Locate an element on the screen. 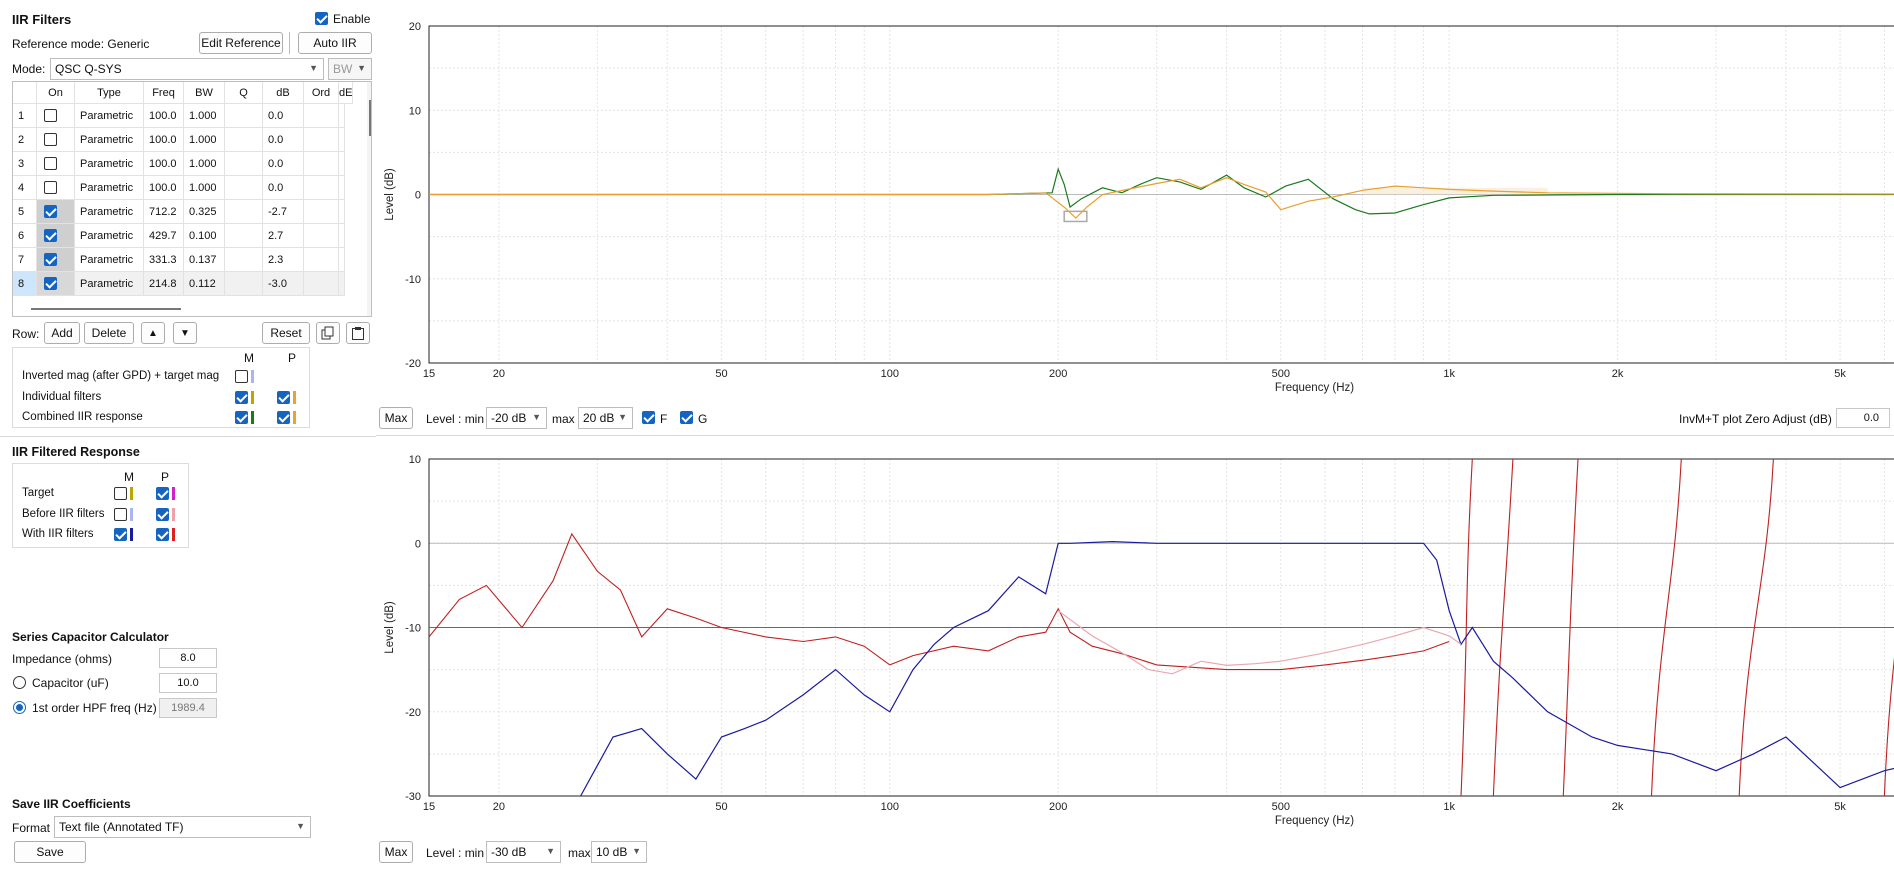 This screenshot has width=1894, height=871. column-header: Q is located at coordinates (244, 93).